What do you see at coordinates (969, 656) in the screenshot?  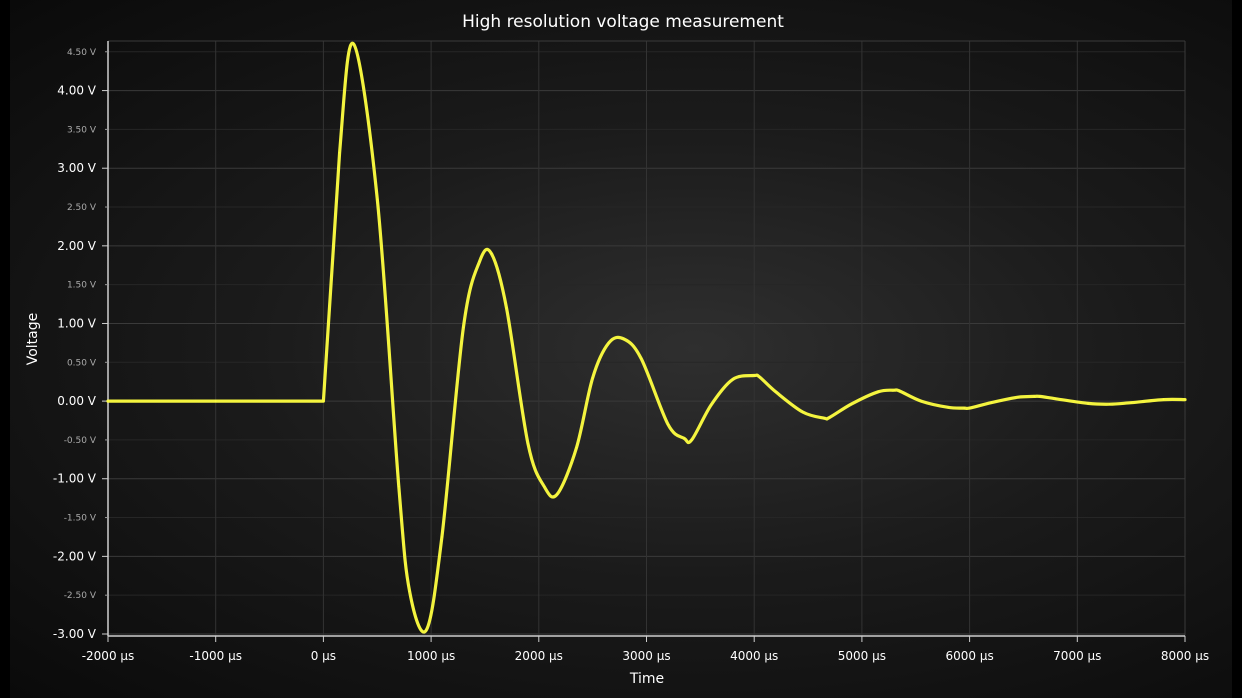 I see `x-tick-label: 6000 µs` at bounding box center [969, 656].